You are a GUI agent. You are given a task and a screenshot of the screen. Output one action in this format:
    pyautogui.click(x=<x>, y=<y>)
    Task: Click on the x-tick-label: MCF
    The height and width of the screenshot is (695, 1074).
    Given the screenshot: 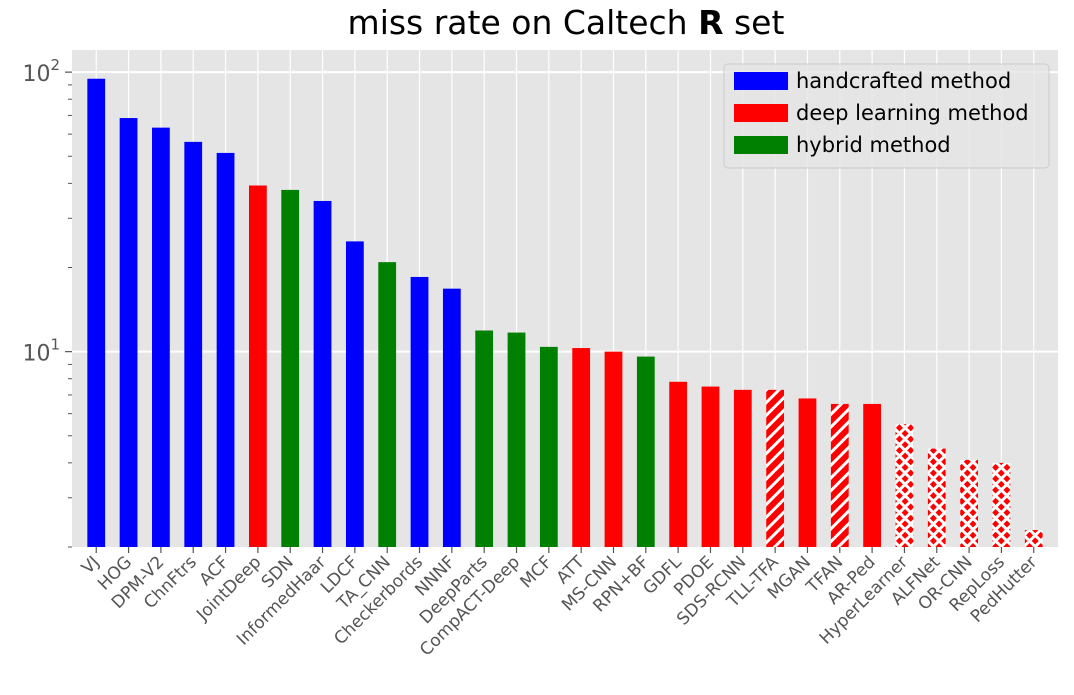 What is the action you would take?
    pyautogui.click(x=537, y=572)
    